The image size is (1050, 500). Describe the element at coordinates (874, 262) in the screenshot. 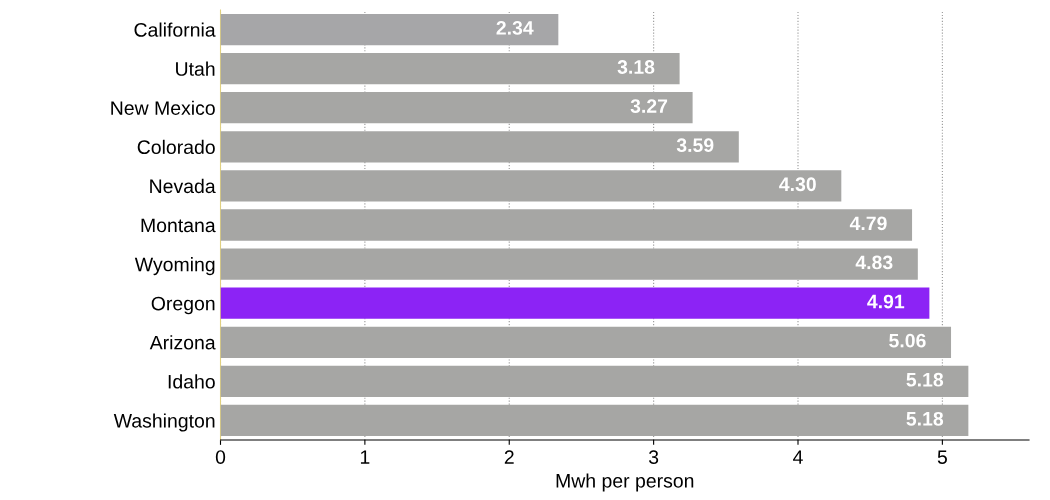

I see `data-label: 4.83` at that location.